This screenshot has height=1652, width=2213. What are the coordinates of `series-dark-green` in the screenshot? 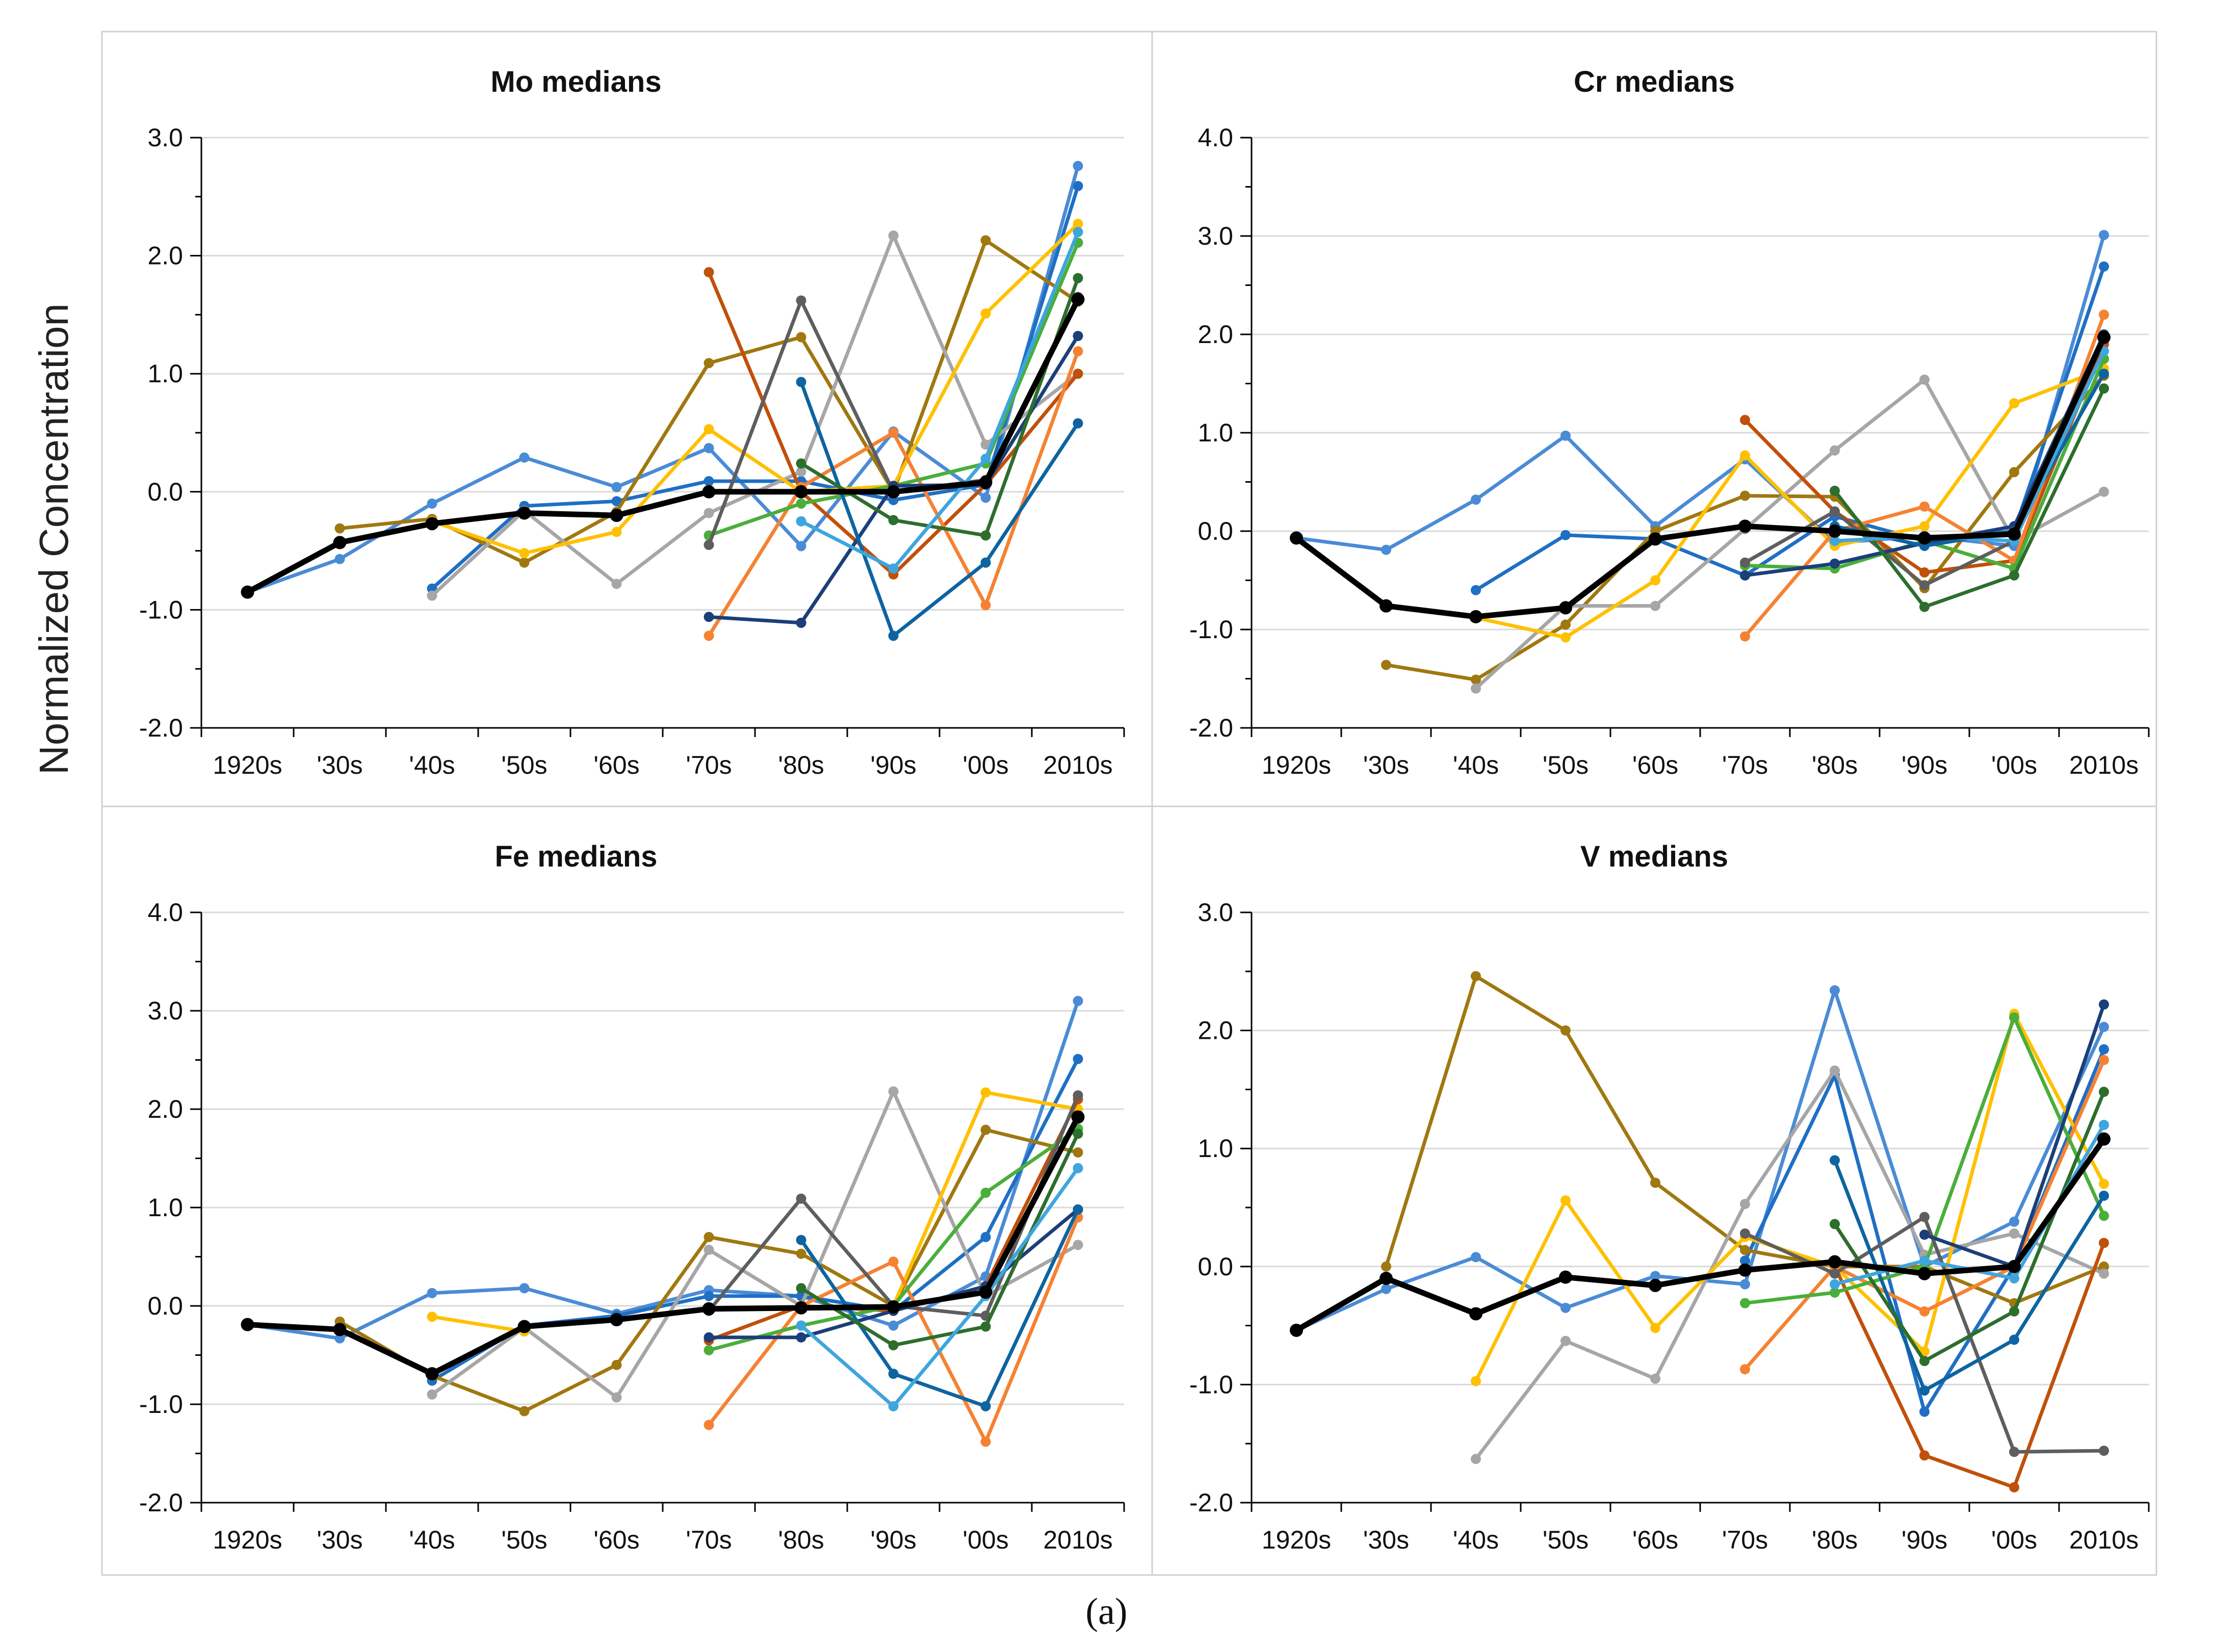 It's located at (1969, 1227).